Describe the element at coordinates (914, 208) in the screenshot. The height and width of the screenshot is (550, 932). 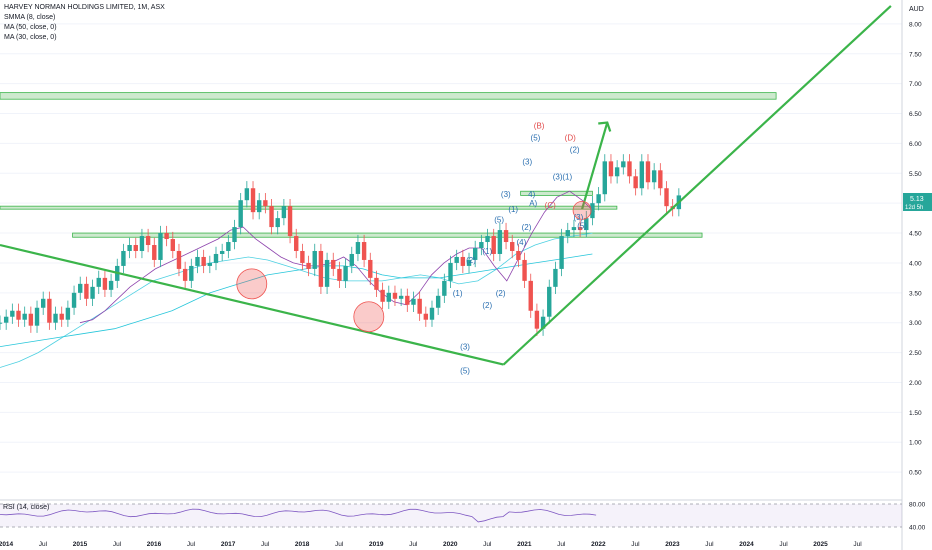
I see `price-tag-countdown: 12d 5h` at that location.